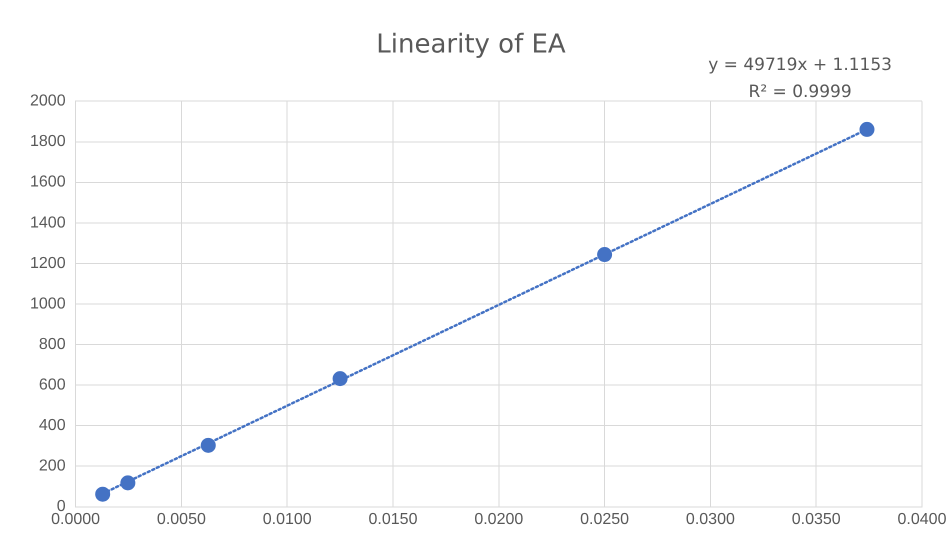  Describe the element at coordinates (605, 519) in the screenshot. I see `x-tick-label: 0.0250` at that location.